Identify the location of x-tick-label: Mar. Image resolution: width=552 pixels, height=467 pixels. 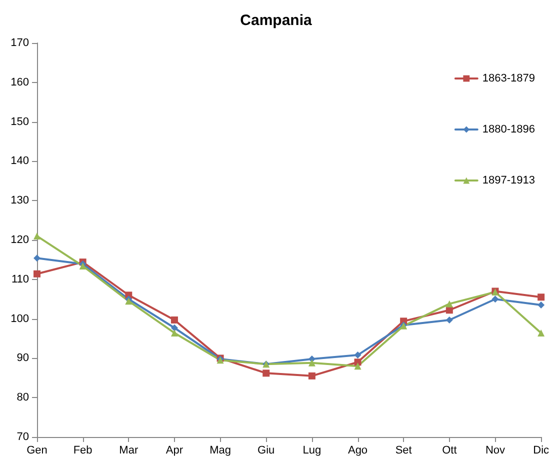
(128, 450).